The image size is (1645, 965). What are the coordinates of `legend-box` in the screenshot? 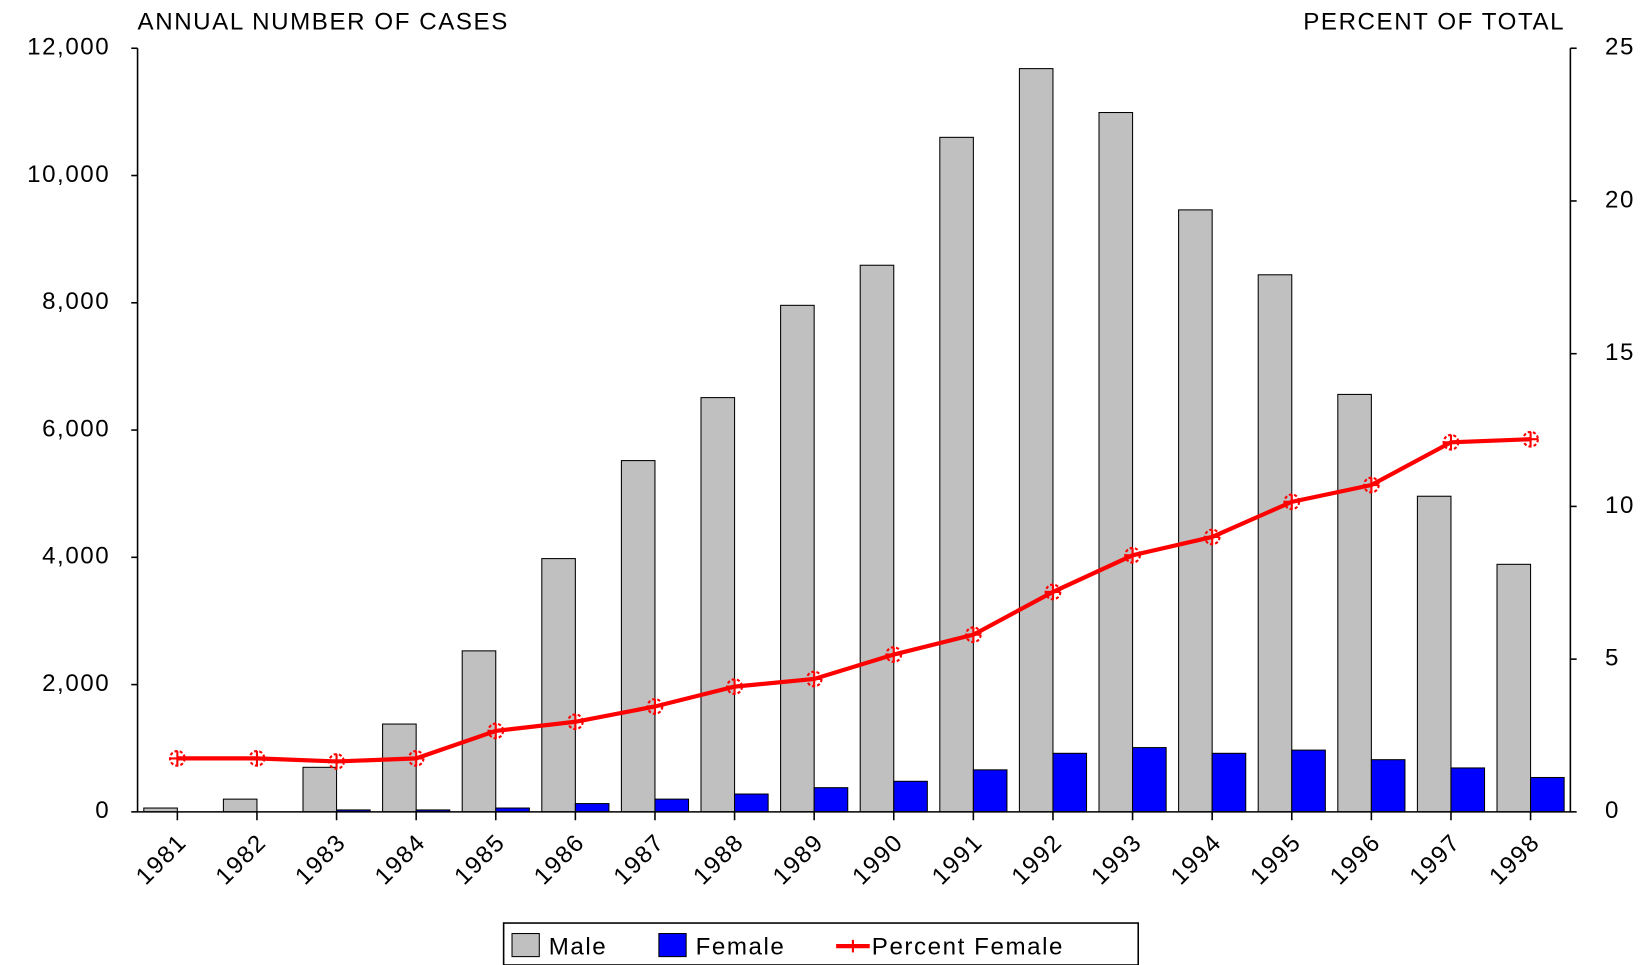 It's located at (821, 943).